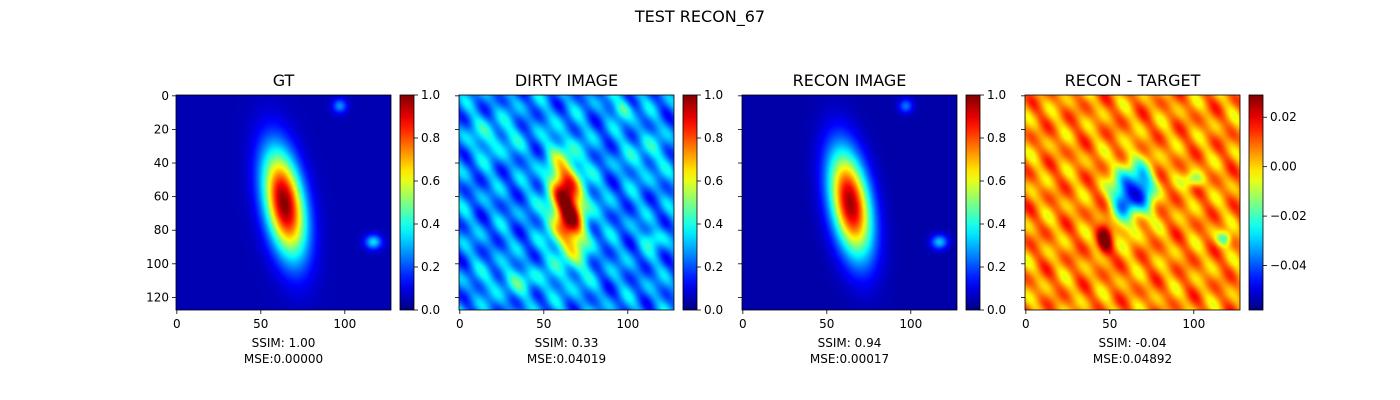 The width and height of the screenshot is (1400, 400). What do you see at coordinates (567, 343) in the screenshot?
I see `ssim-label: SSIM: 0.33` at bounding box center [567, 343].